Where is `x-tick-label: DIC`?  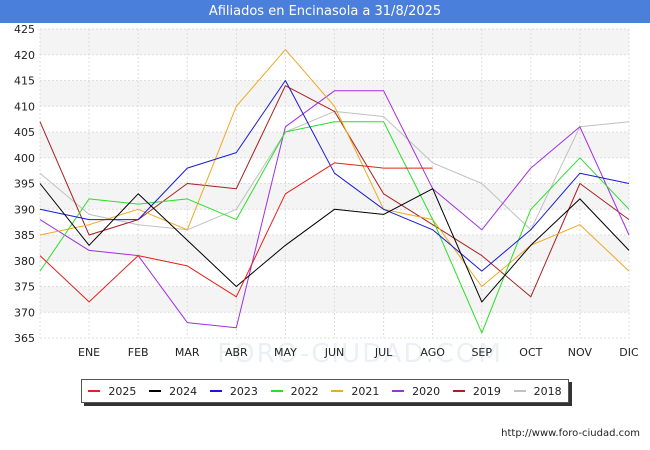
x-tick-label: DIC is located at coordinates (629, 352).